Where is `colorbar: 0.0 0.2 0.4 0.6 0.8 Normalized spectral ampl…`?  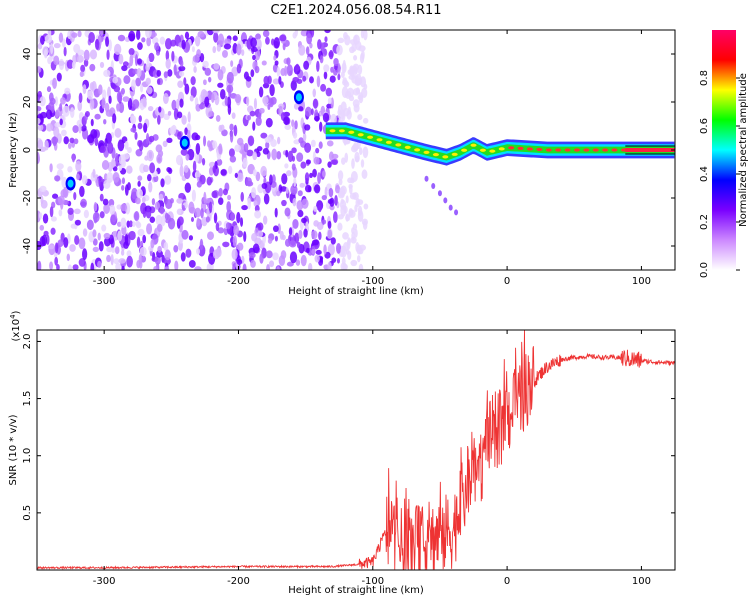
colorbar: 0.0 0.2 0.4 0.6 0.8 Normalized spectral ampl… is located at coordinates (724, 154).